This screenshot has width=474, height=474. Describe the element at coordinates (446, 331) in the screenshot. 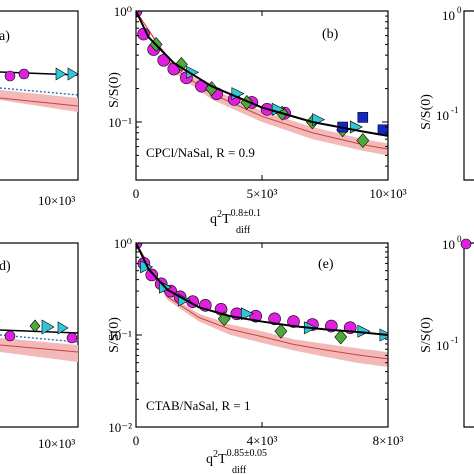

I see `panel-f: S/S(0) 10 0 10 -1` at that location.